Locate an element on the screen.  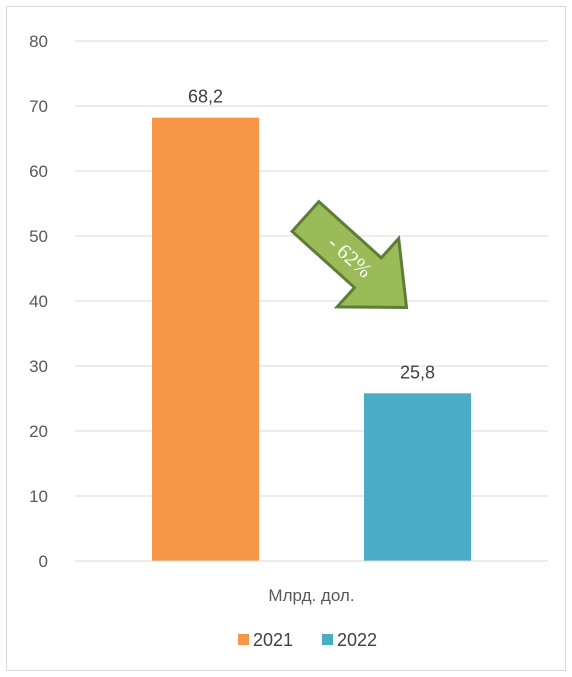
bar-2021 is located at coordinates (205, 339).